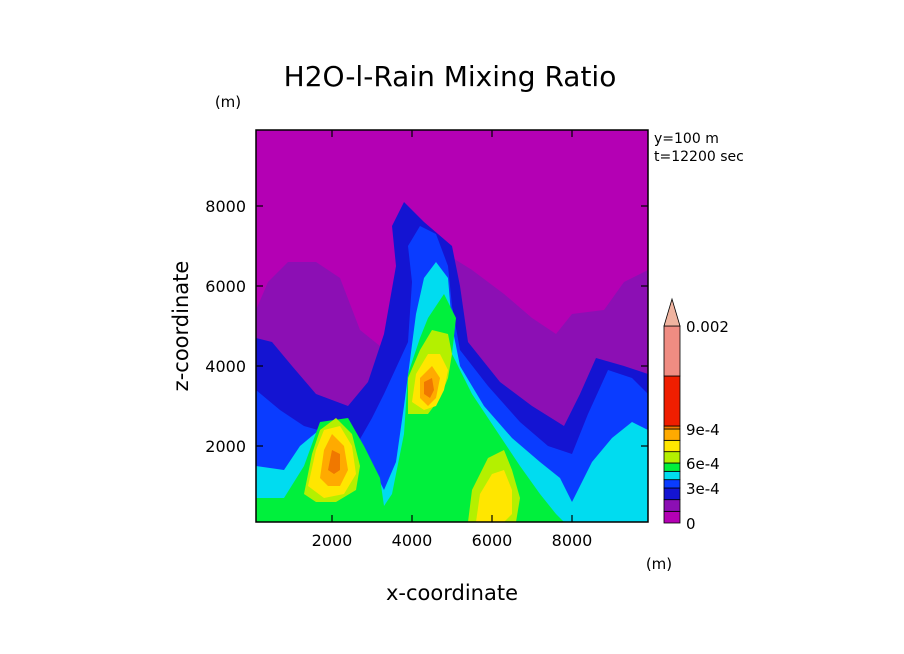  What do you see at coordinates (703, 464) in the screenshot?
I see `colorbar-label: 6e-4` at bounding box center [703, 464].